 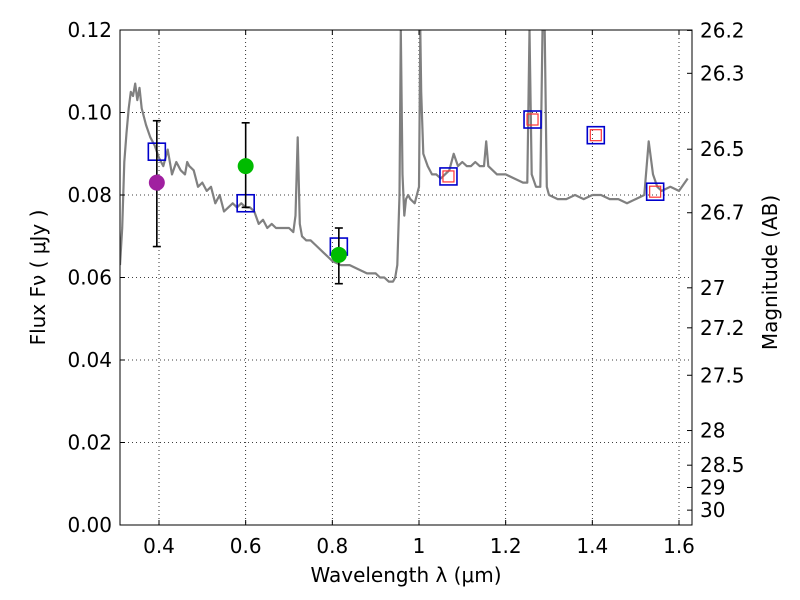 What do you see at coordinates (246, 546) in the screenshot?
I see `x-tick-label: 0.6` at bounding box center [246, 546].